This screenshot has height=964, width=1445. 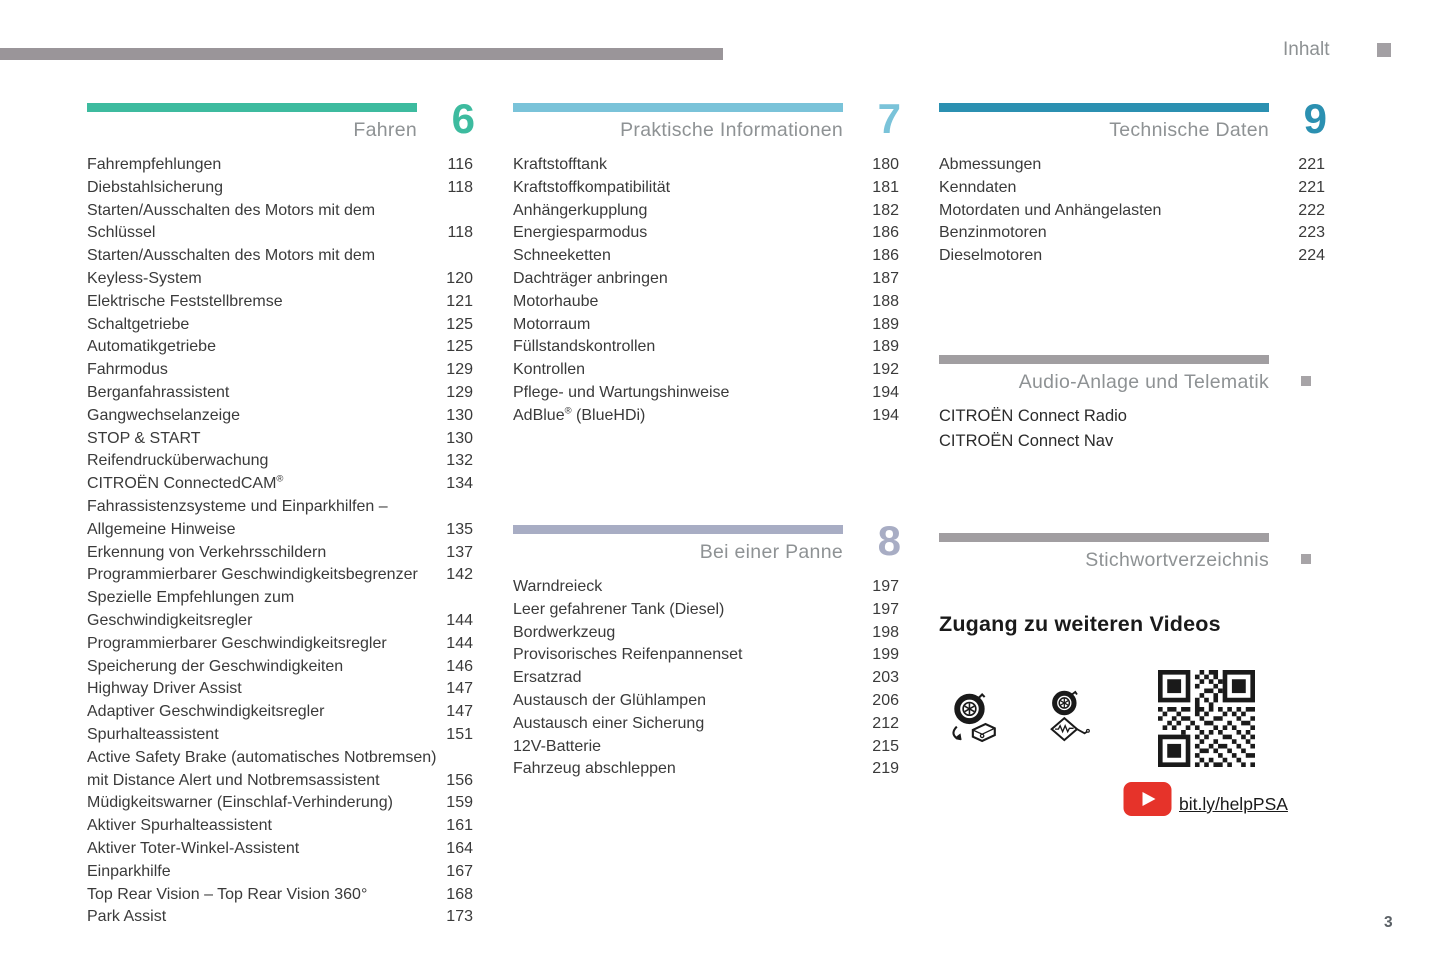 What do you see at coordinates (280, 735) in the screenshot?
I see `toc-entry: Spurhalteassistent 151` at bounding box center [280, 735].